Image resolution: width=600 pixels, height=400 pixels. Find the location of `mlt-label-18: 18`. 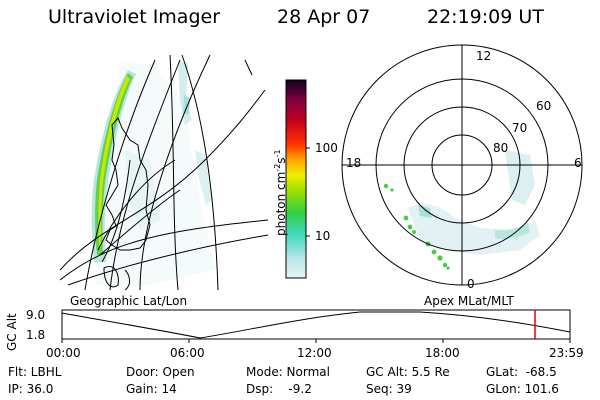

mlt-label-18: 18 is located at coordinates (354, 163).